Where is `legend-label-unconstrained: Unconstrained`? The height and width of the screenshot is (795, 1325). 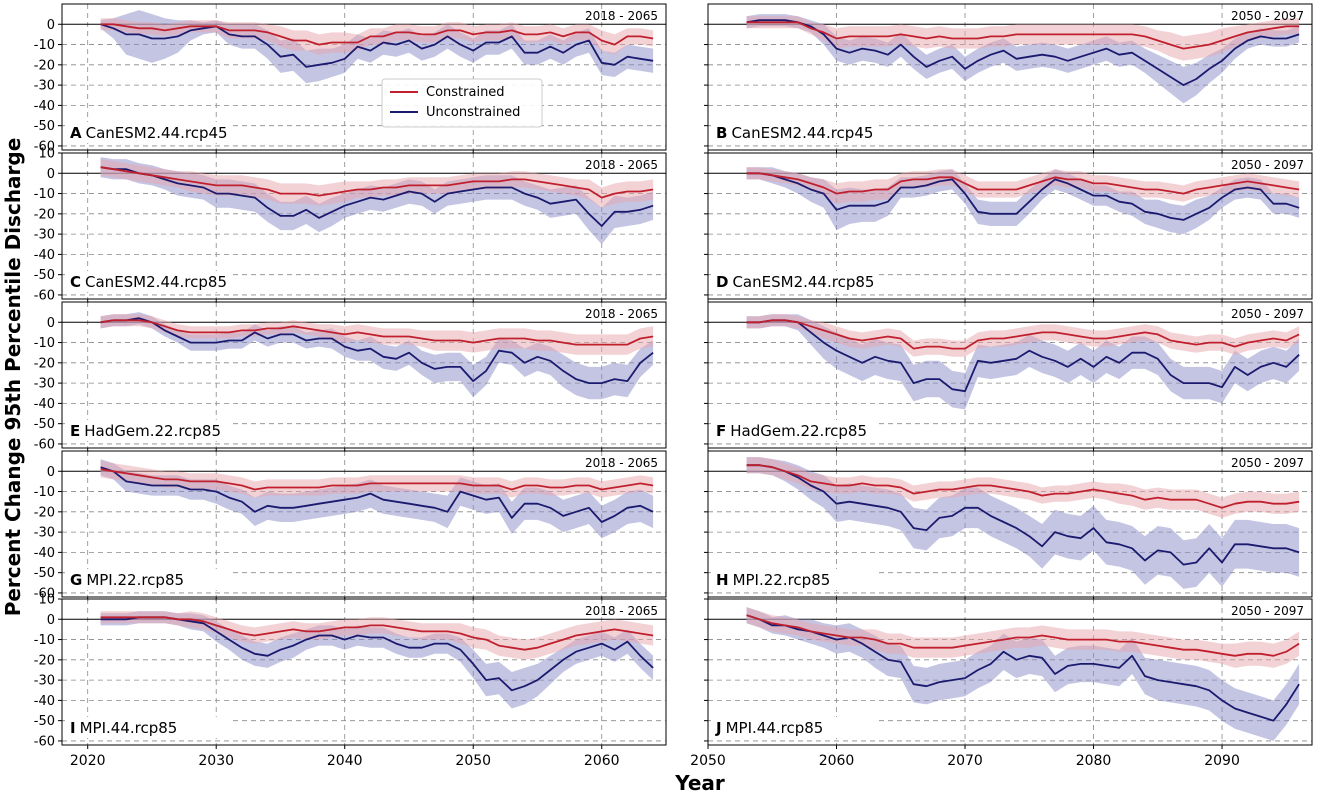
legend-label-unconstrained: Unconstrained is located at coordinates (473, 112).